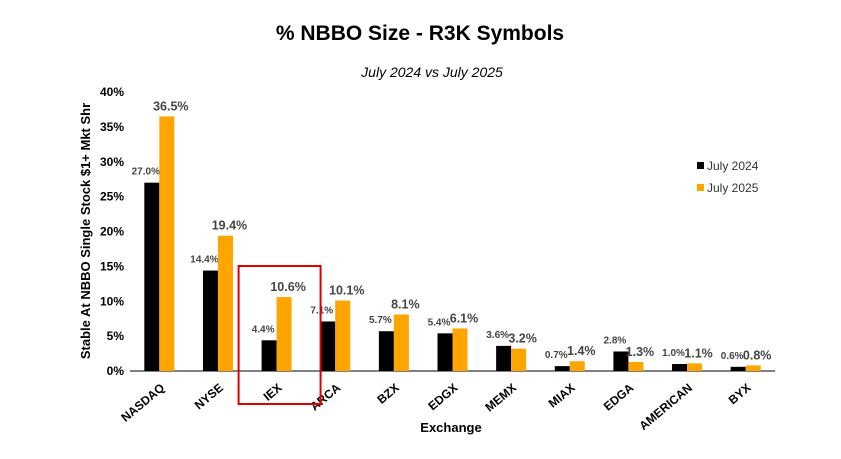 The height and width of the screenshot is (459, 841). What do you see at coordinates (116, 336) in the screenshot?
I see `y-tick-label: 5%` at bounding box center [116, 336].